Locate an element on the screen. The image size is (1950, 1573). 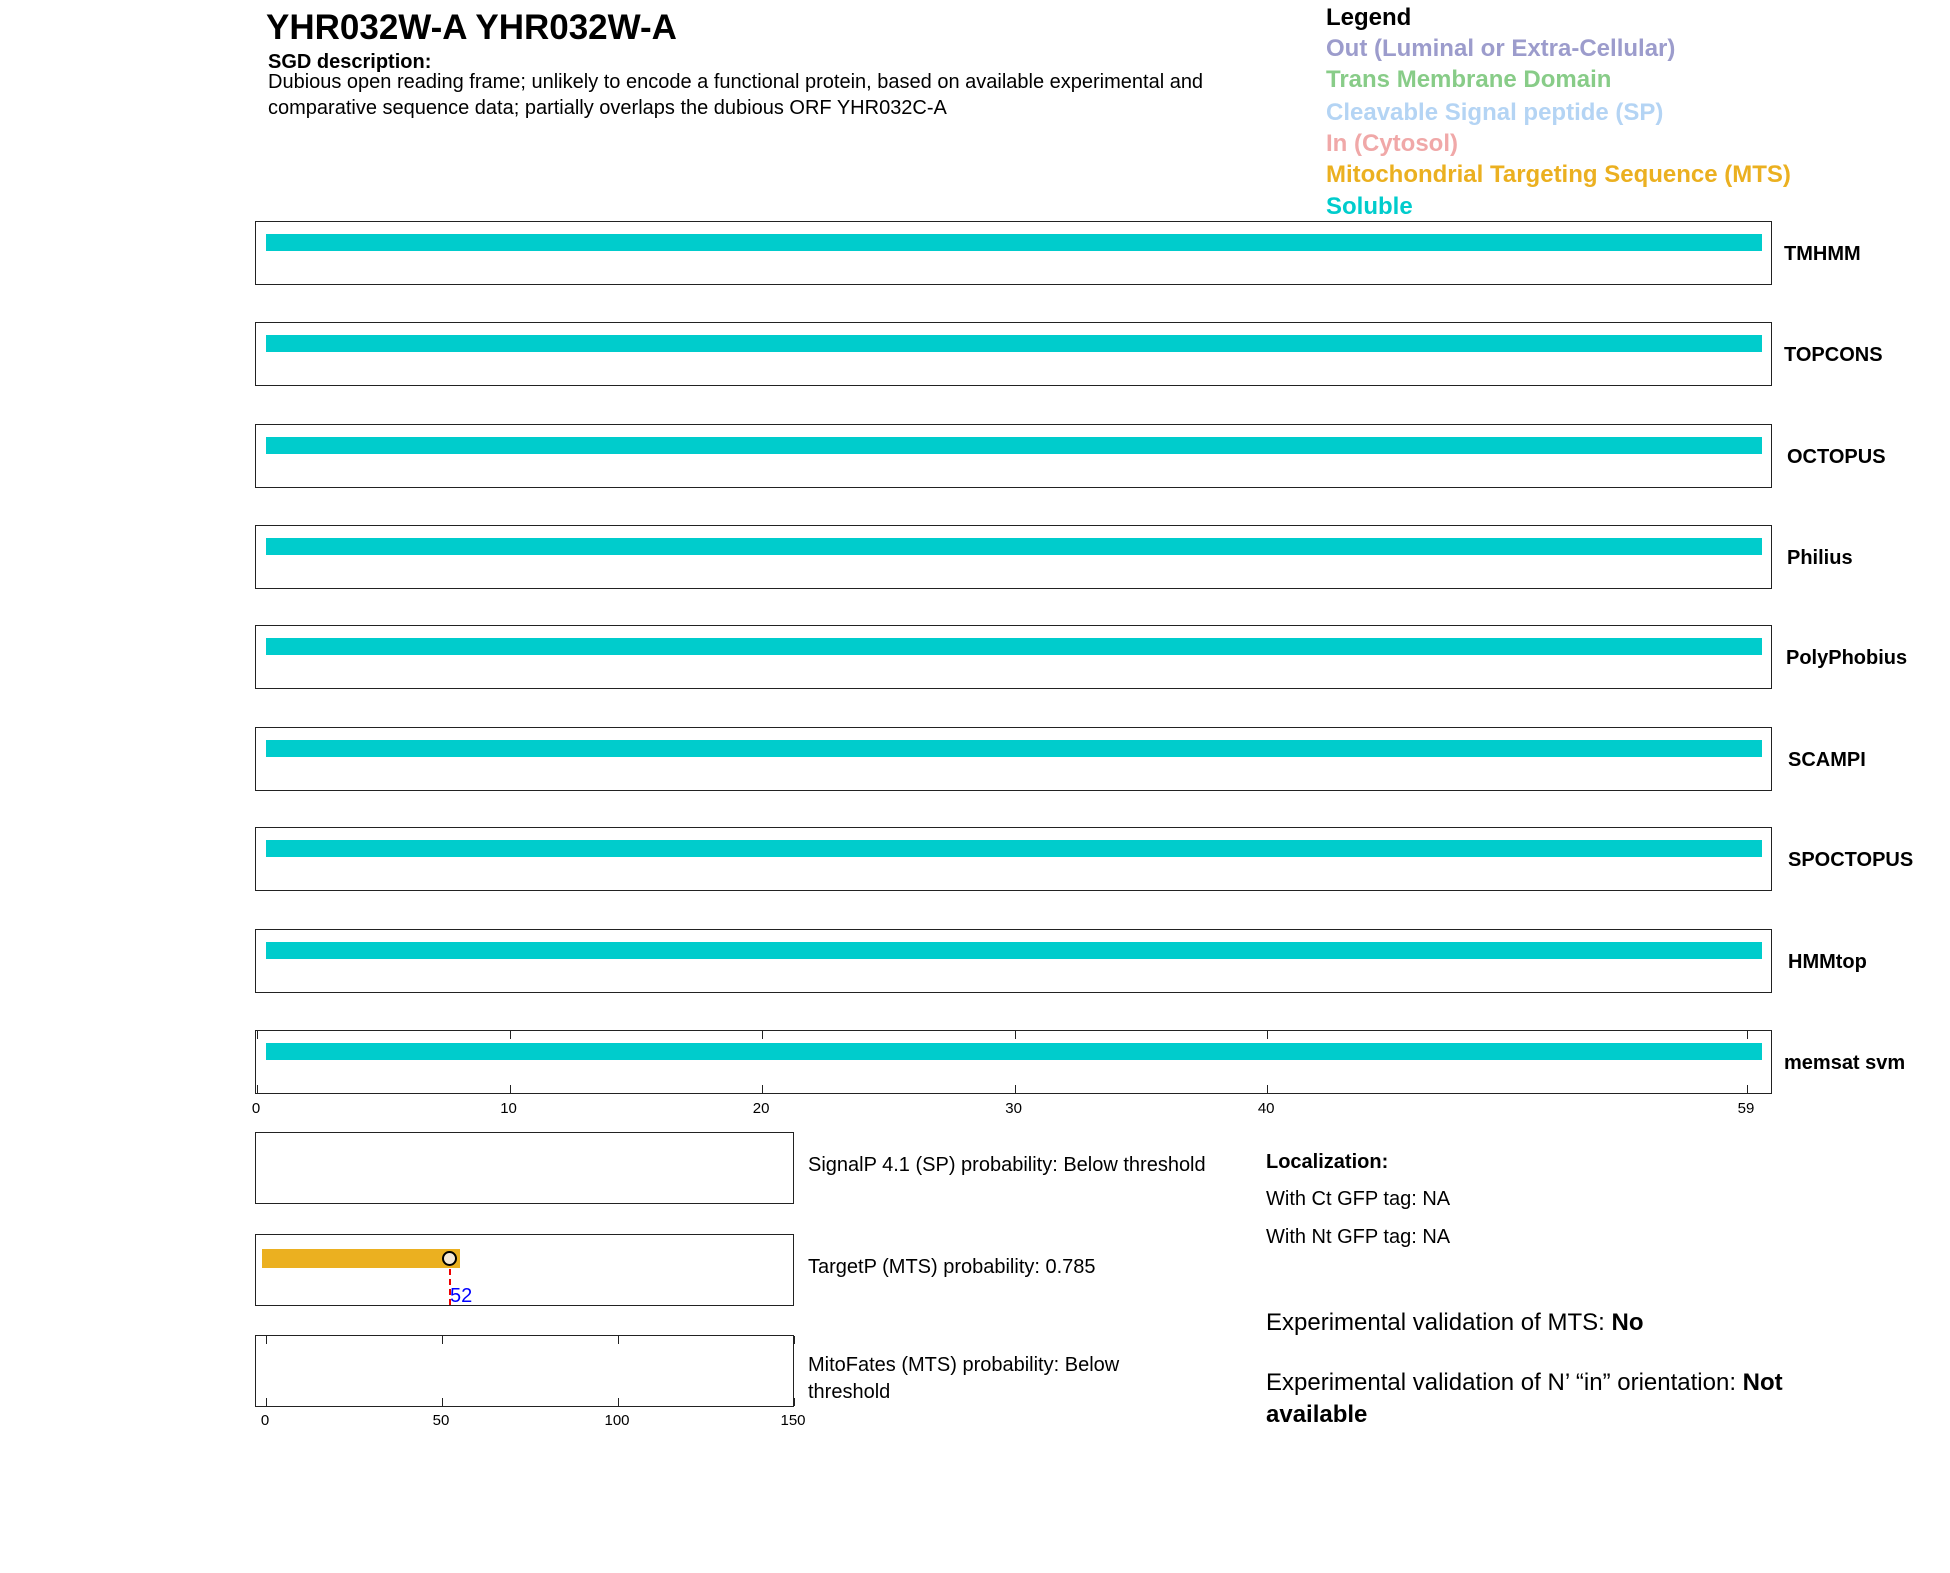
orientation-validation-value-cont: available is located at coordinates (1317, 1414).